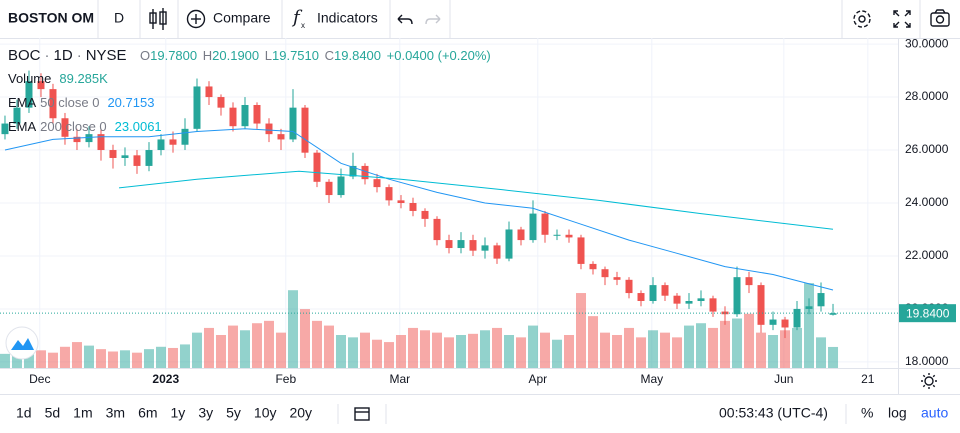 The image size is (960, 433). What do you see at coordinates (464, 55) in the screenshot?
I see `legend-change-pct: (+0.20%)` at bounding box center [464, 55].